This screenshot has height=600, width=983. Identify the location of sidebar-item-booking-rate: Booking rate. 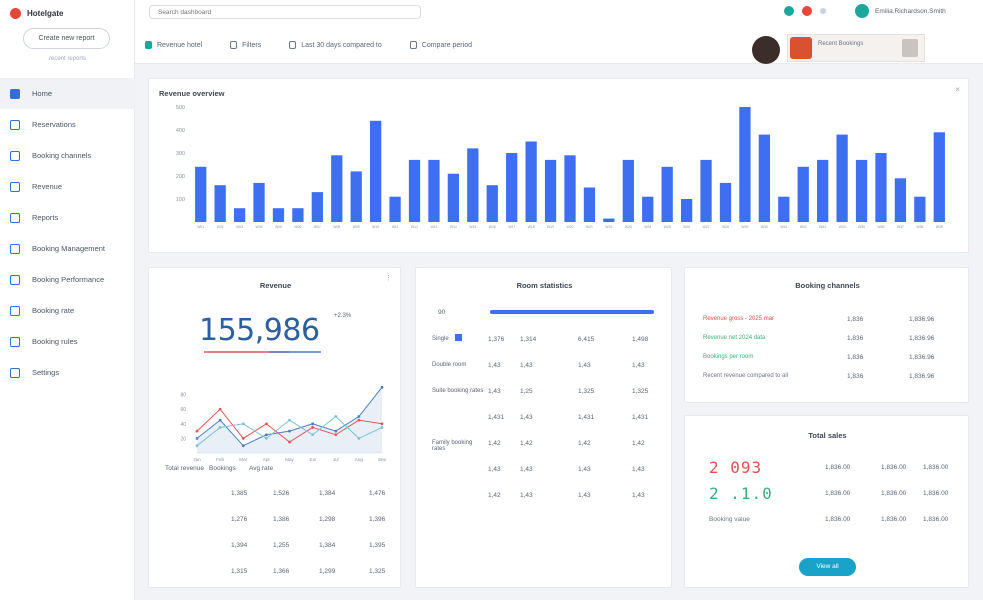
(67, 310).